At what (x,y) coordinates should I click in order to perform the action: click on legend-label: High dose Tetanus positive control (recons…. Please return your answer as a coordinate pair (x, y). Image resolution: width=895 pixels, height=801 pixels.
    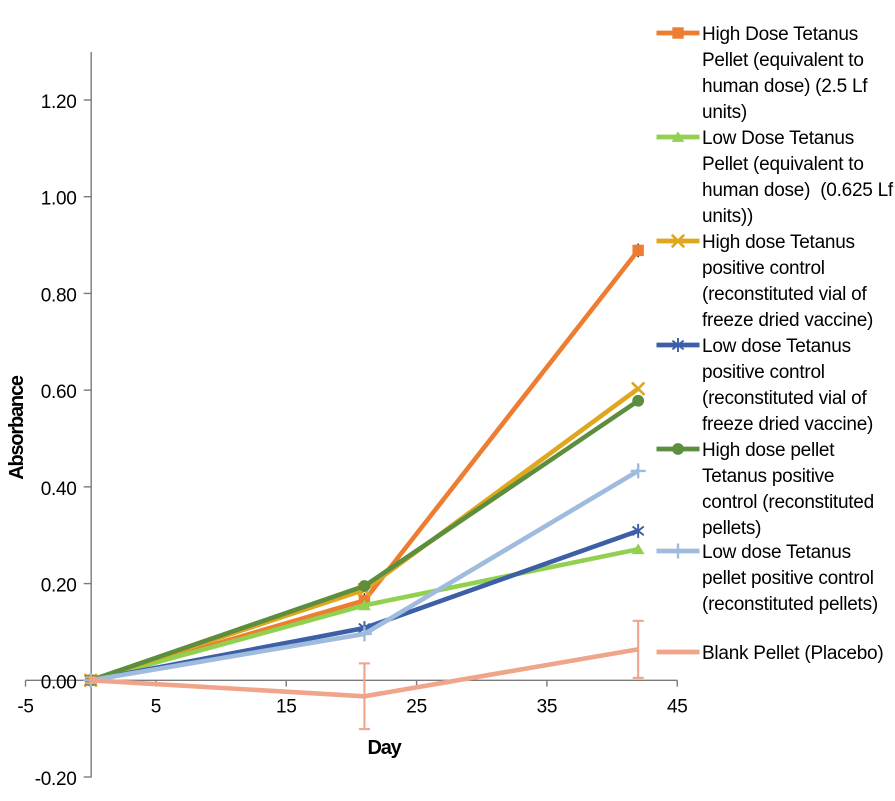
    Looking at the image, I should click on (787, 281).